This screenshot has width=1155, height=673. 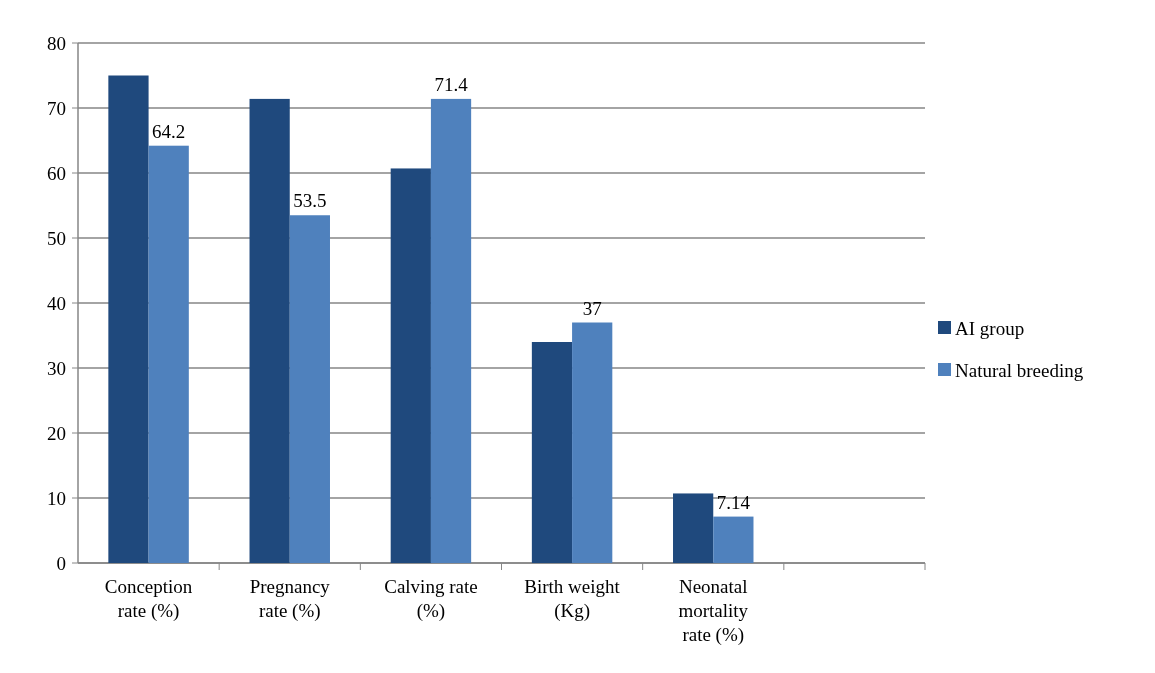 What do you see at coordinates (713, 611) in the screenshot?
I see `x-tick-label: Neonatal mortality rate (%)` at bounding box center [713, 611].